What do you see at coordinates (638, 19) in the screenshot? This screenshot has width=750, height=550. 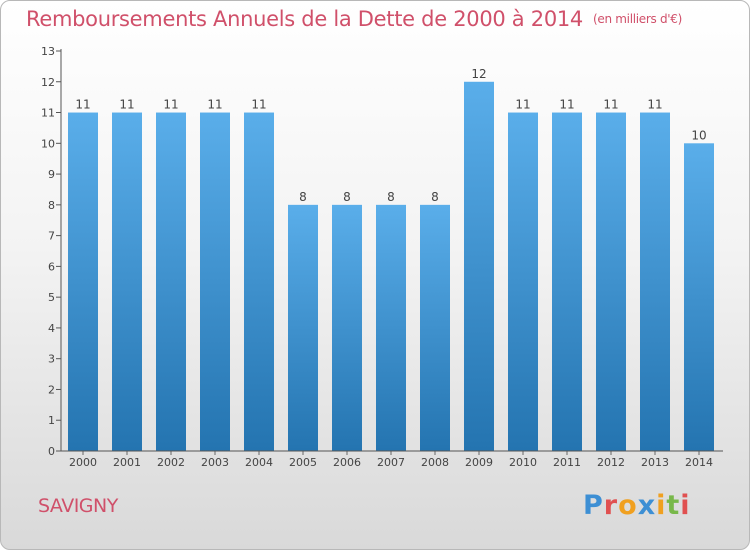 I see `title-unit: (en milliers d'€)` at bounding box center [638, 19].